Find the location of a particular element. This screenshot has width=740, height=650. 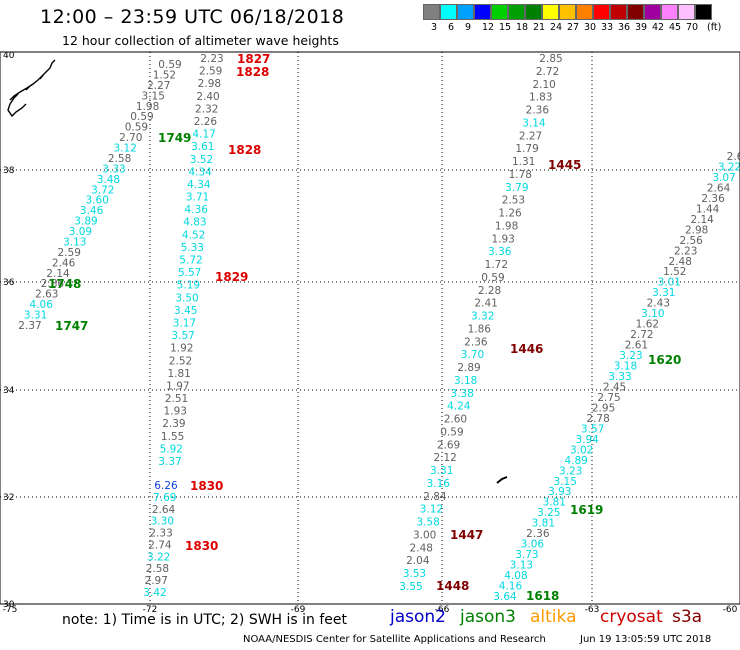

time-label: 1748 is located at coordinates (64, 284).